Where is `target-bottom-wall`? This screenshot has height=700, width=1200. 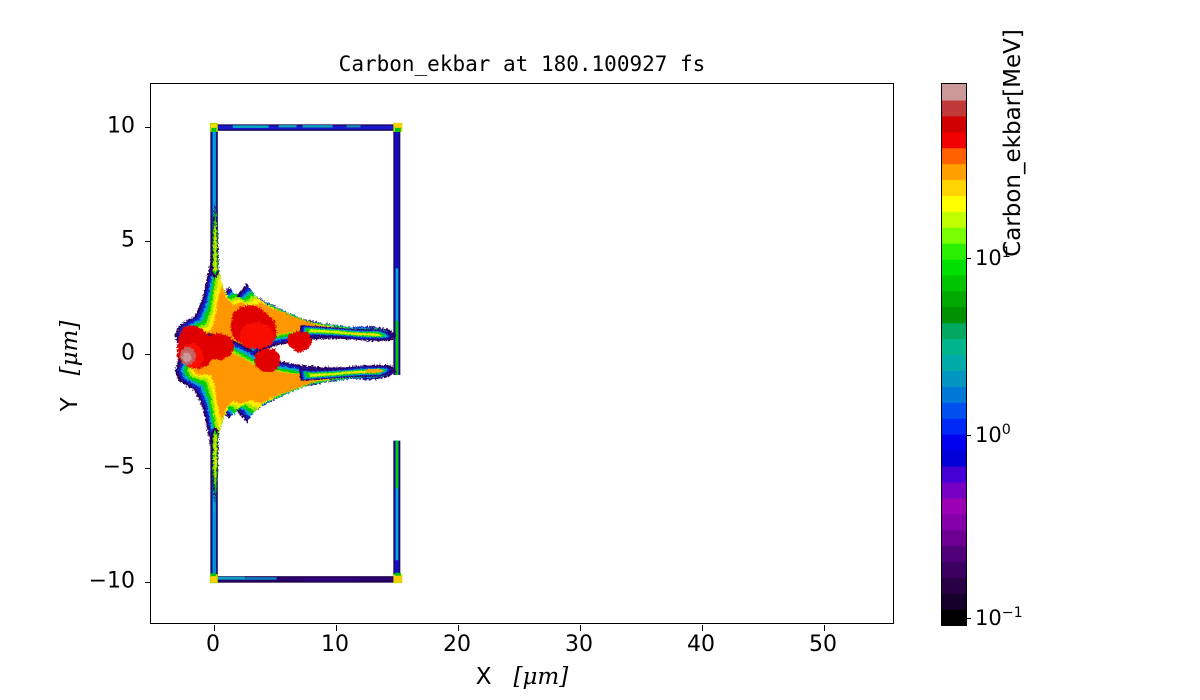 target-bottom-wall is located at coordinates (305, 579).